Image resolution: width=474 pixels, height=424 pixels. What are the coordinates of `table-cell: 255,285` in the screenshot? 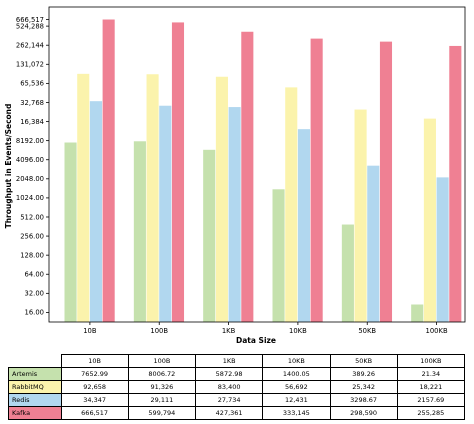 It's located at (431, 413).